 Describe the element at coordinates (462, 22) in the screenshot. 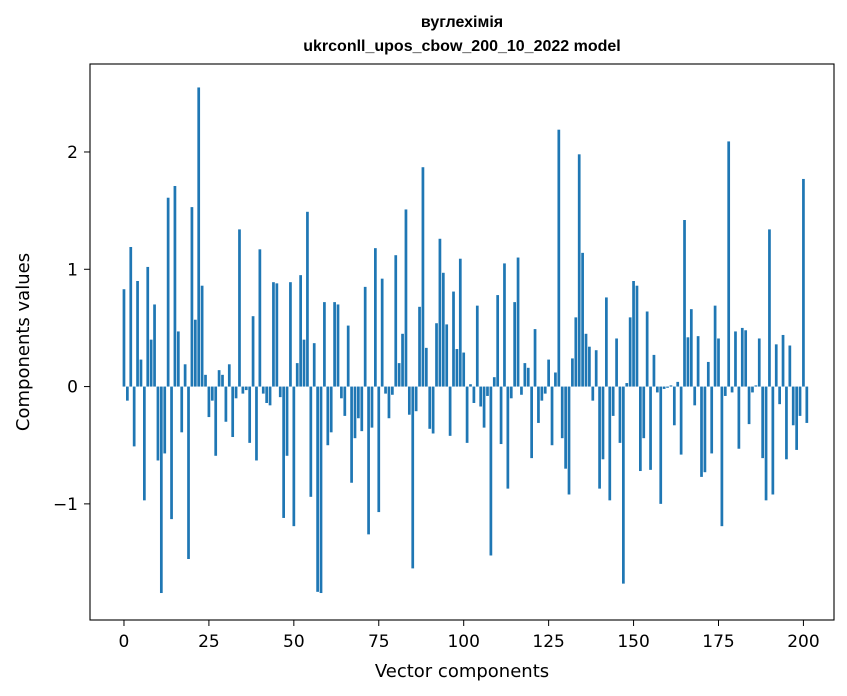

I see `chart-title-line-1: вуглехімія` at that location.